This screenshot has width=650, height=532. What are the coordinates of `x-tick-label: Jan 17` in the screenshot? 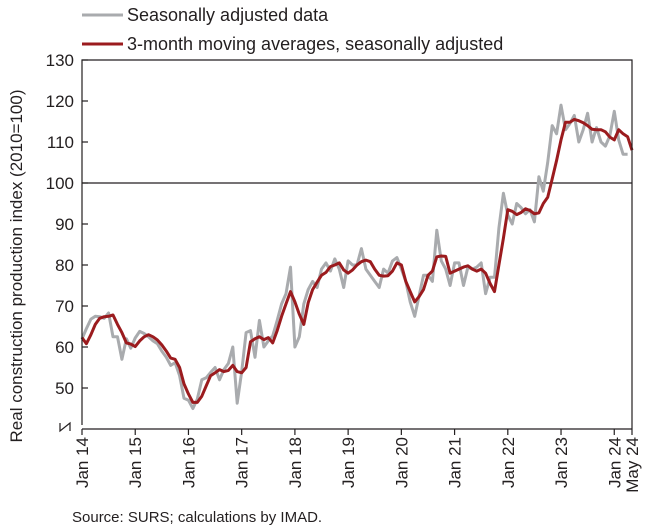 It's located at (242, 462).